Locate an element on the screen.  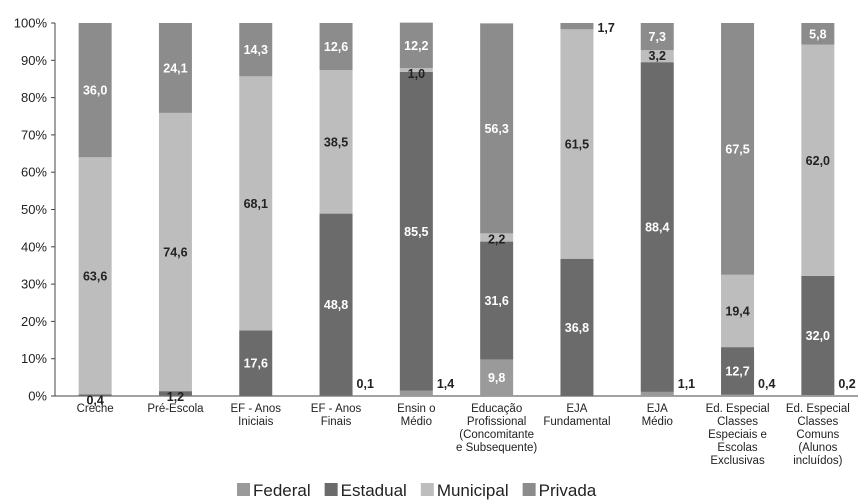
legend-label-federal: Federal is located at coordinates (282, 490).